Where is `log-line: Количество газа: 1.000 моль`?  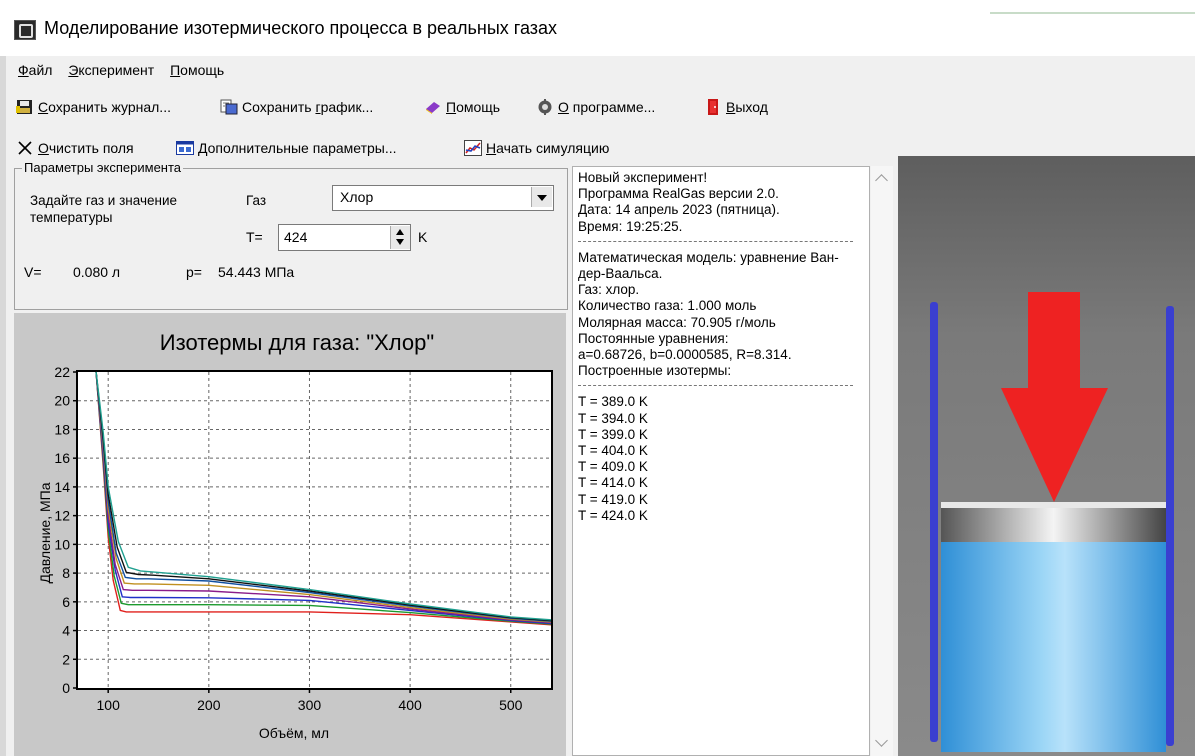
log-line: Количество газа: 1.000 моль is located at coordinates (667, 306).